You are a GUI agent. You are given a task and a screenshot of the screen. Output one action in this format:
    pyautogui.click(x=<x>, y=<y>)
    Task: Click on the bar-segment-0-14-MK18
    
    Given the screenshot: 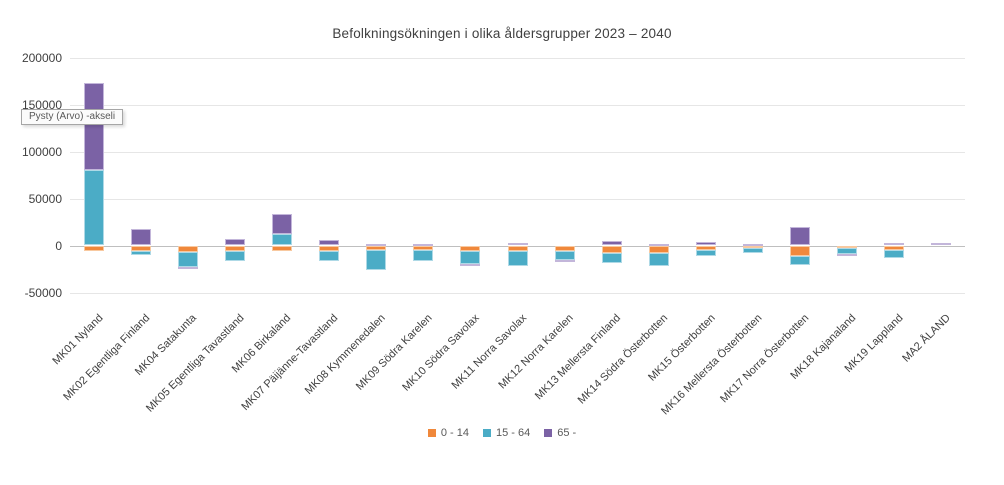 What is the action you would take?
    pyautogui.click(x=847, y=247)
    